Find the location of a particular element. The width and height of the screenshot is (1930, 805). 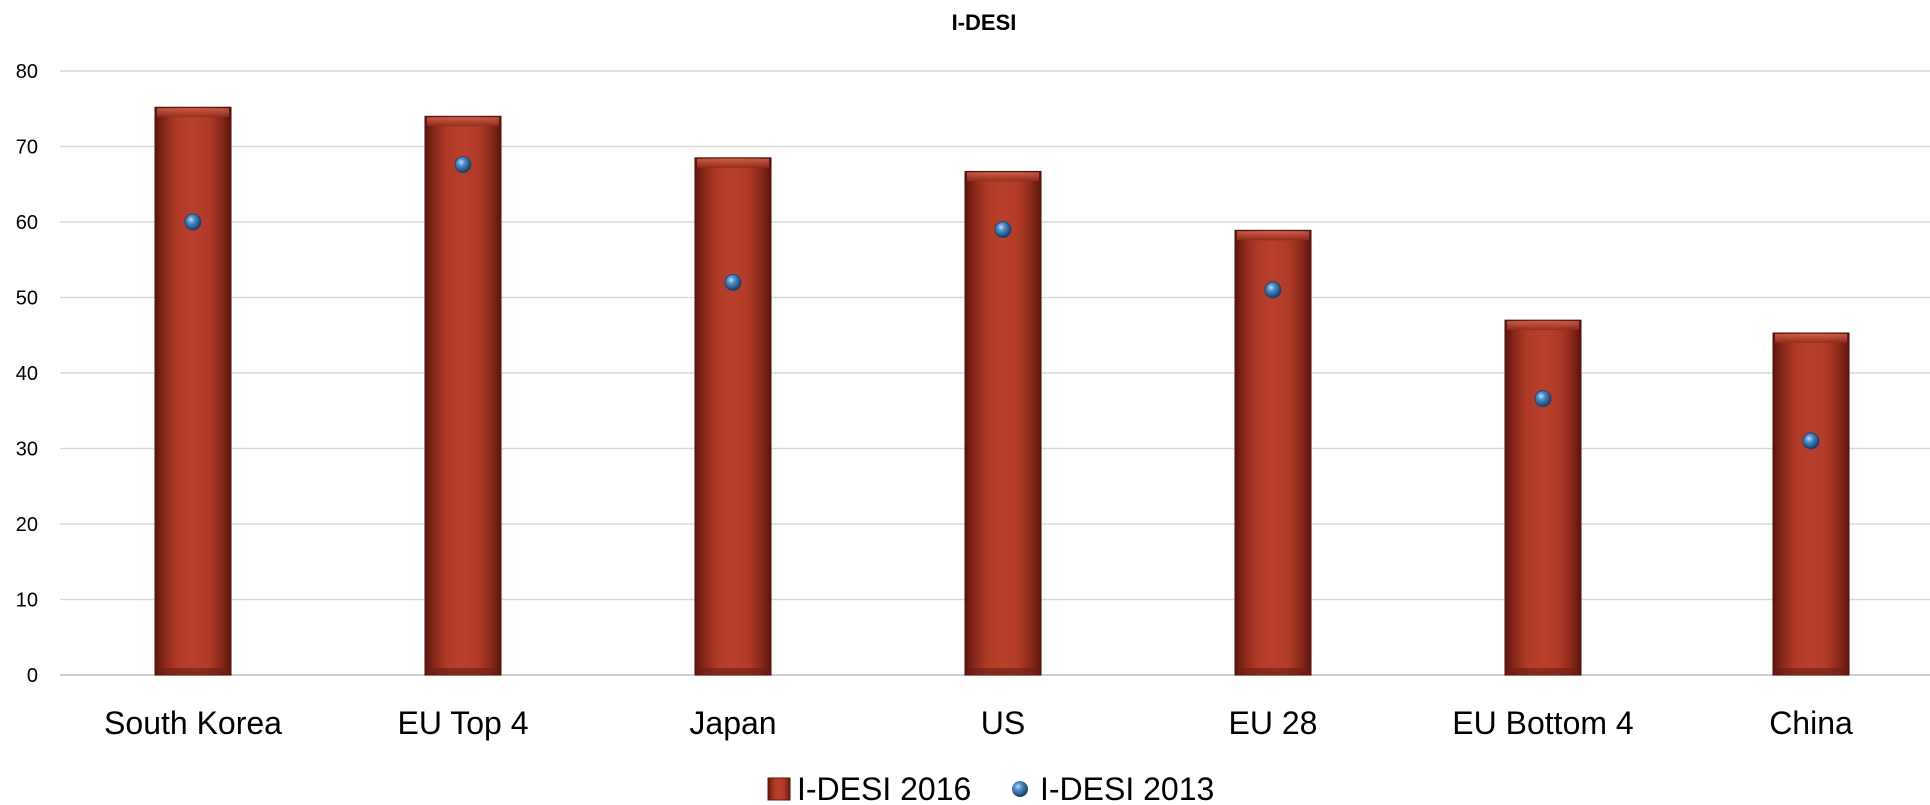

legend-label-2013: I-DESI 2013 is located at coordinates (1127, 788).